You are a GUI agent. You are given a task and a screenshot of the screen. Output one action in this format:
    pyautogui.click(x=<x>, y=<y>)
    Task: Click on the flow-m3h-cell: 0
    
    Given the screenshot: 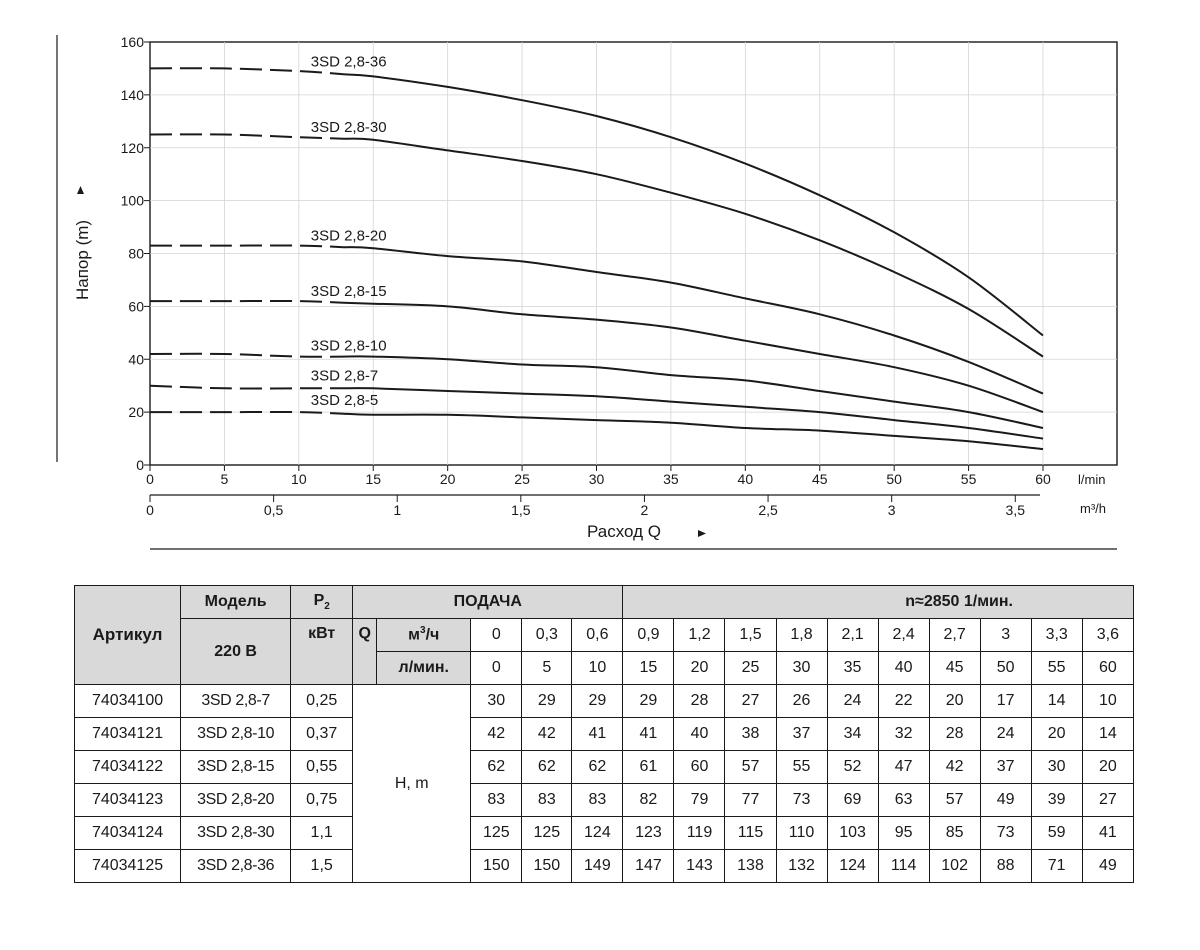 What is the action you would take?
    pyautogui.click(x=496, y=635)
    